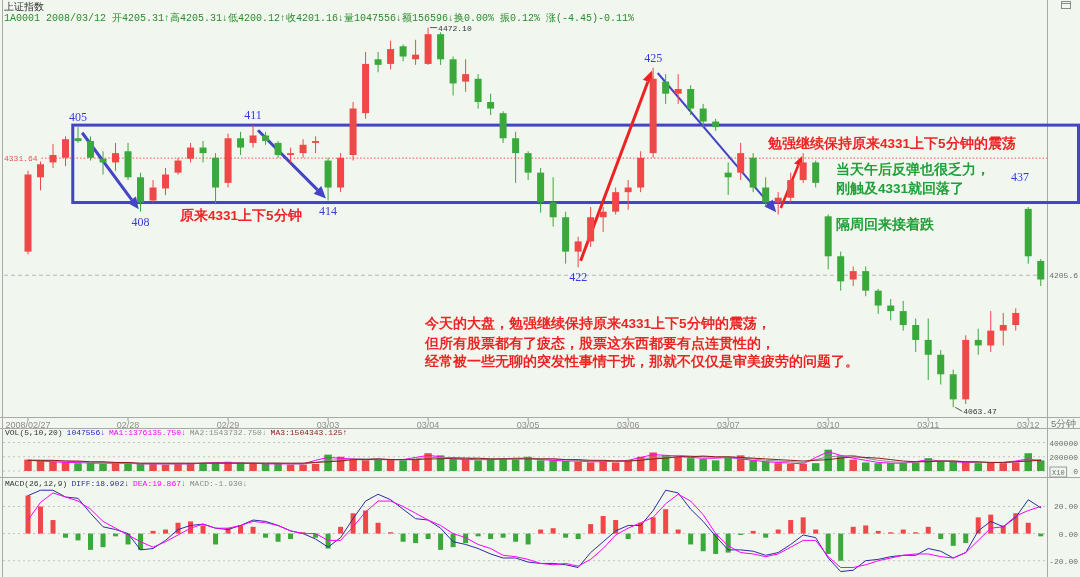 The image size is (1080, 577). Describe the element at coordinates (240, 215) in the screenshot. I see `annotation: 原来4331上下5分钟` at that location.